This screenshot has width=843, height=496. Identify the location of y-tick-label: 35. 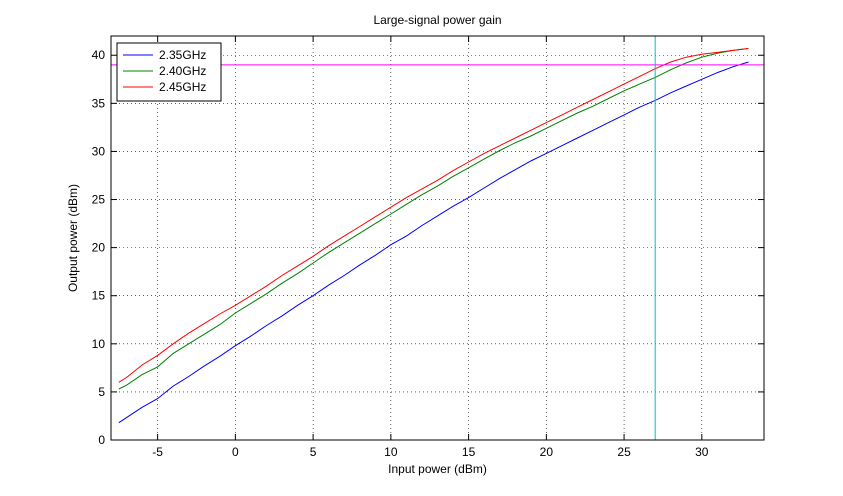
(99, 103).